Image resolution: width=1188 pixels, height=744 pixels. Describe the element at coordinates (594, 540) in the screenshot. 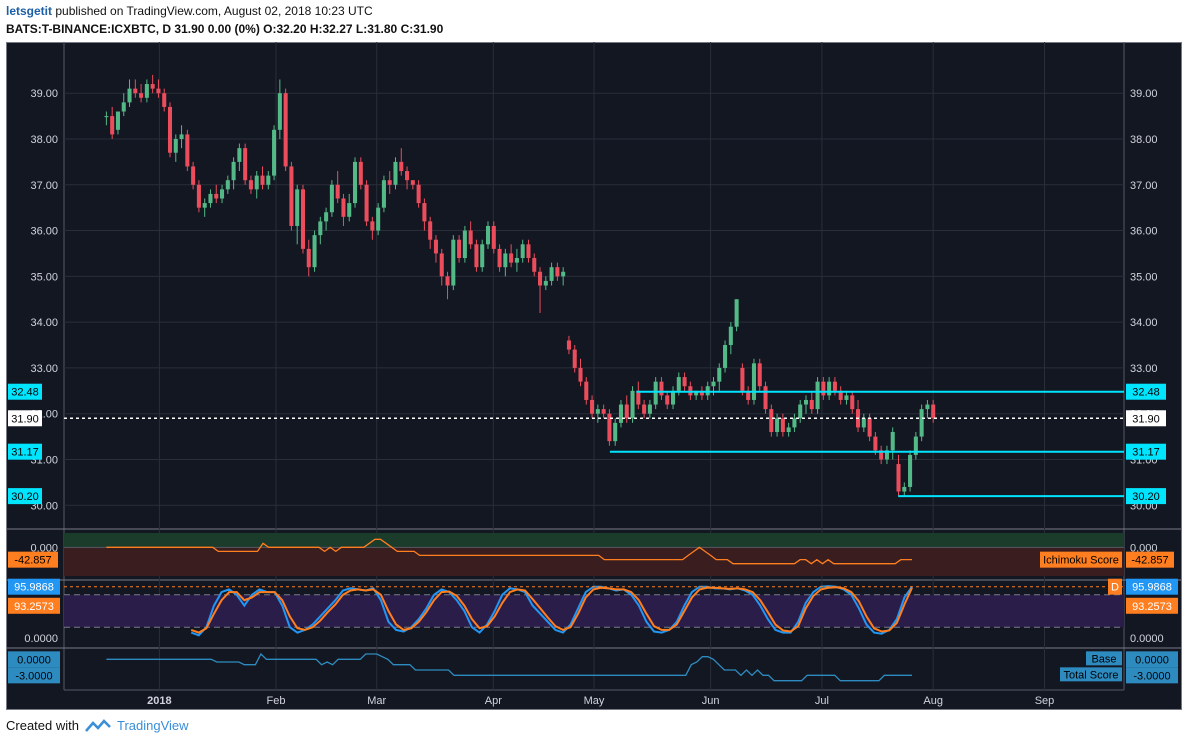

I see `ichimoku-bull-zone` at that location.